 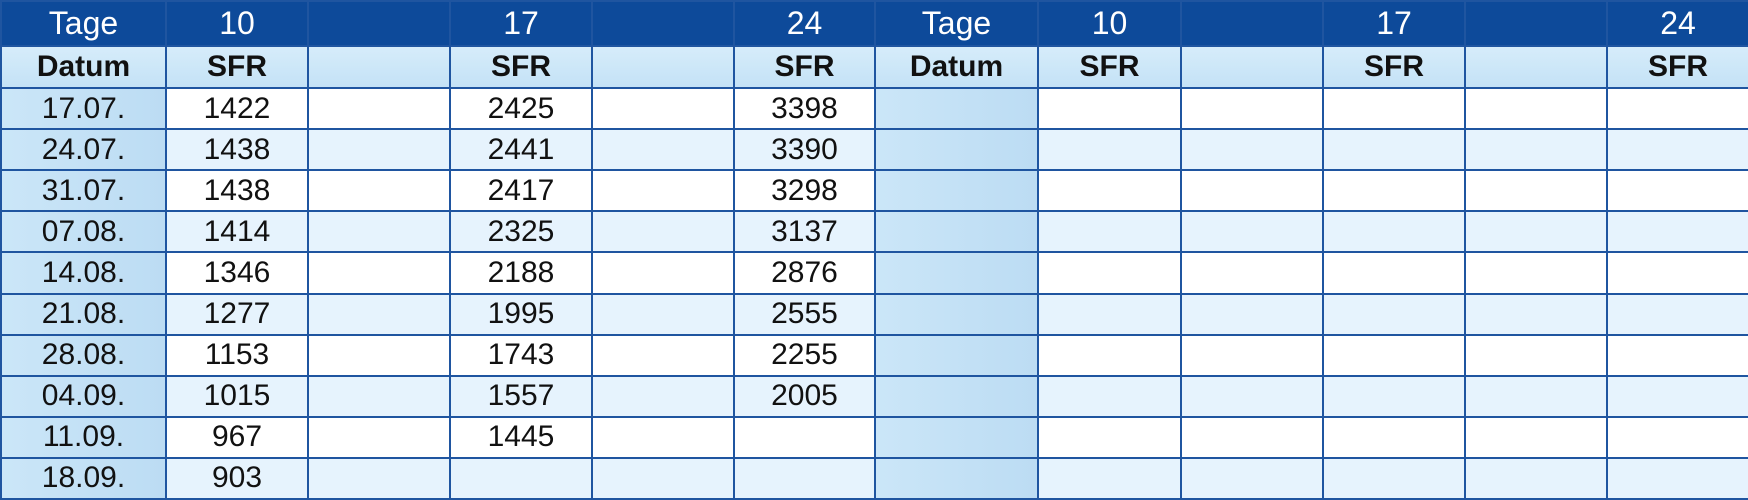 I want to click on header-day: 17, so click(x=521, y=24).